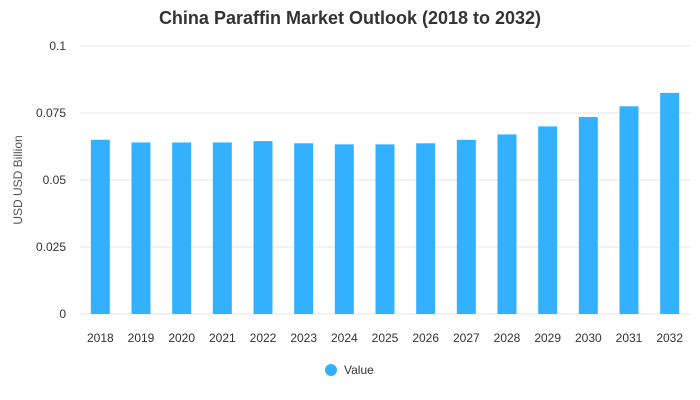  Describe the element at coordinates (141, 338) in the screenshot. I see `x-tick-label: 2019` at that location.